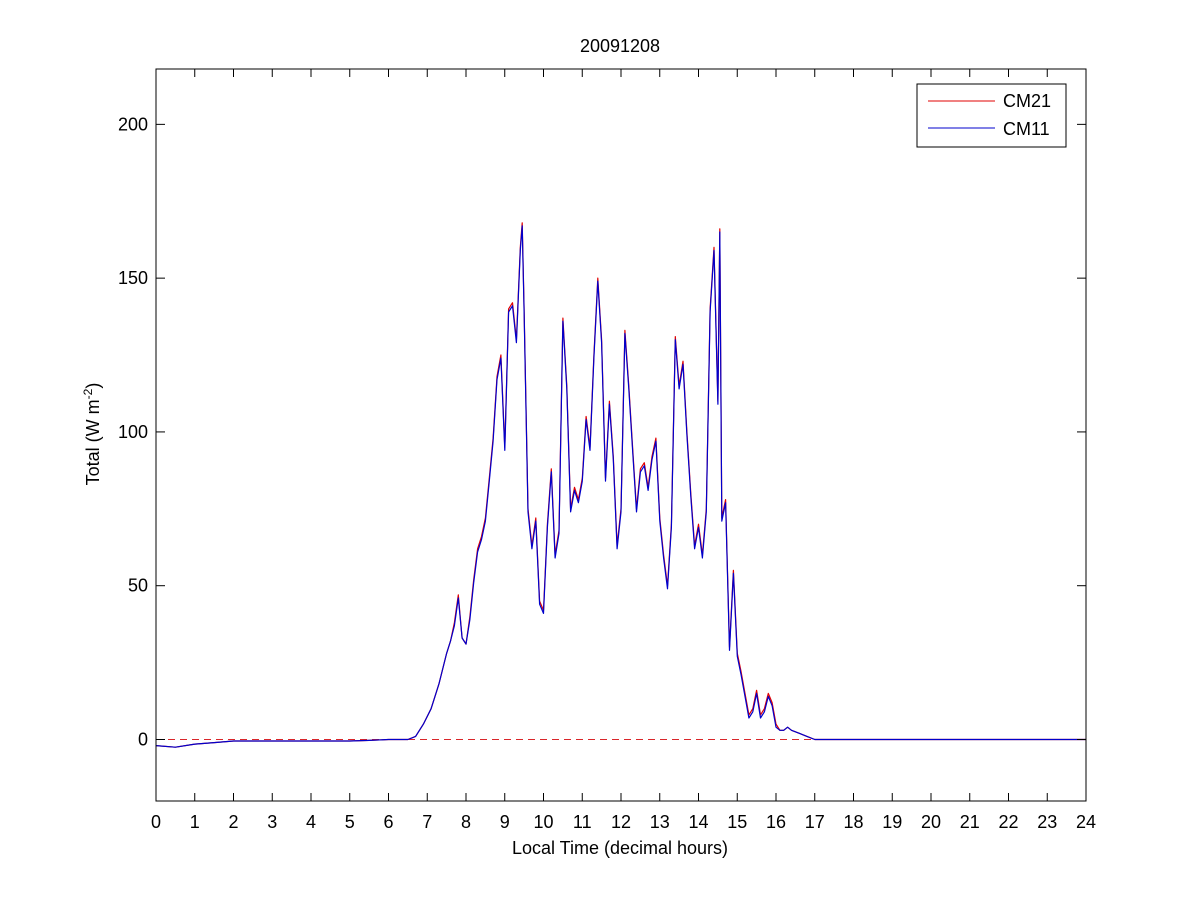 This screenshot has height=905, width=1200. Describe the element at coordinates (138, 586) in the screenshot. I see `y-tick-label: 50` at that location.